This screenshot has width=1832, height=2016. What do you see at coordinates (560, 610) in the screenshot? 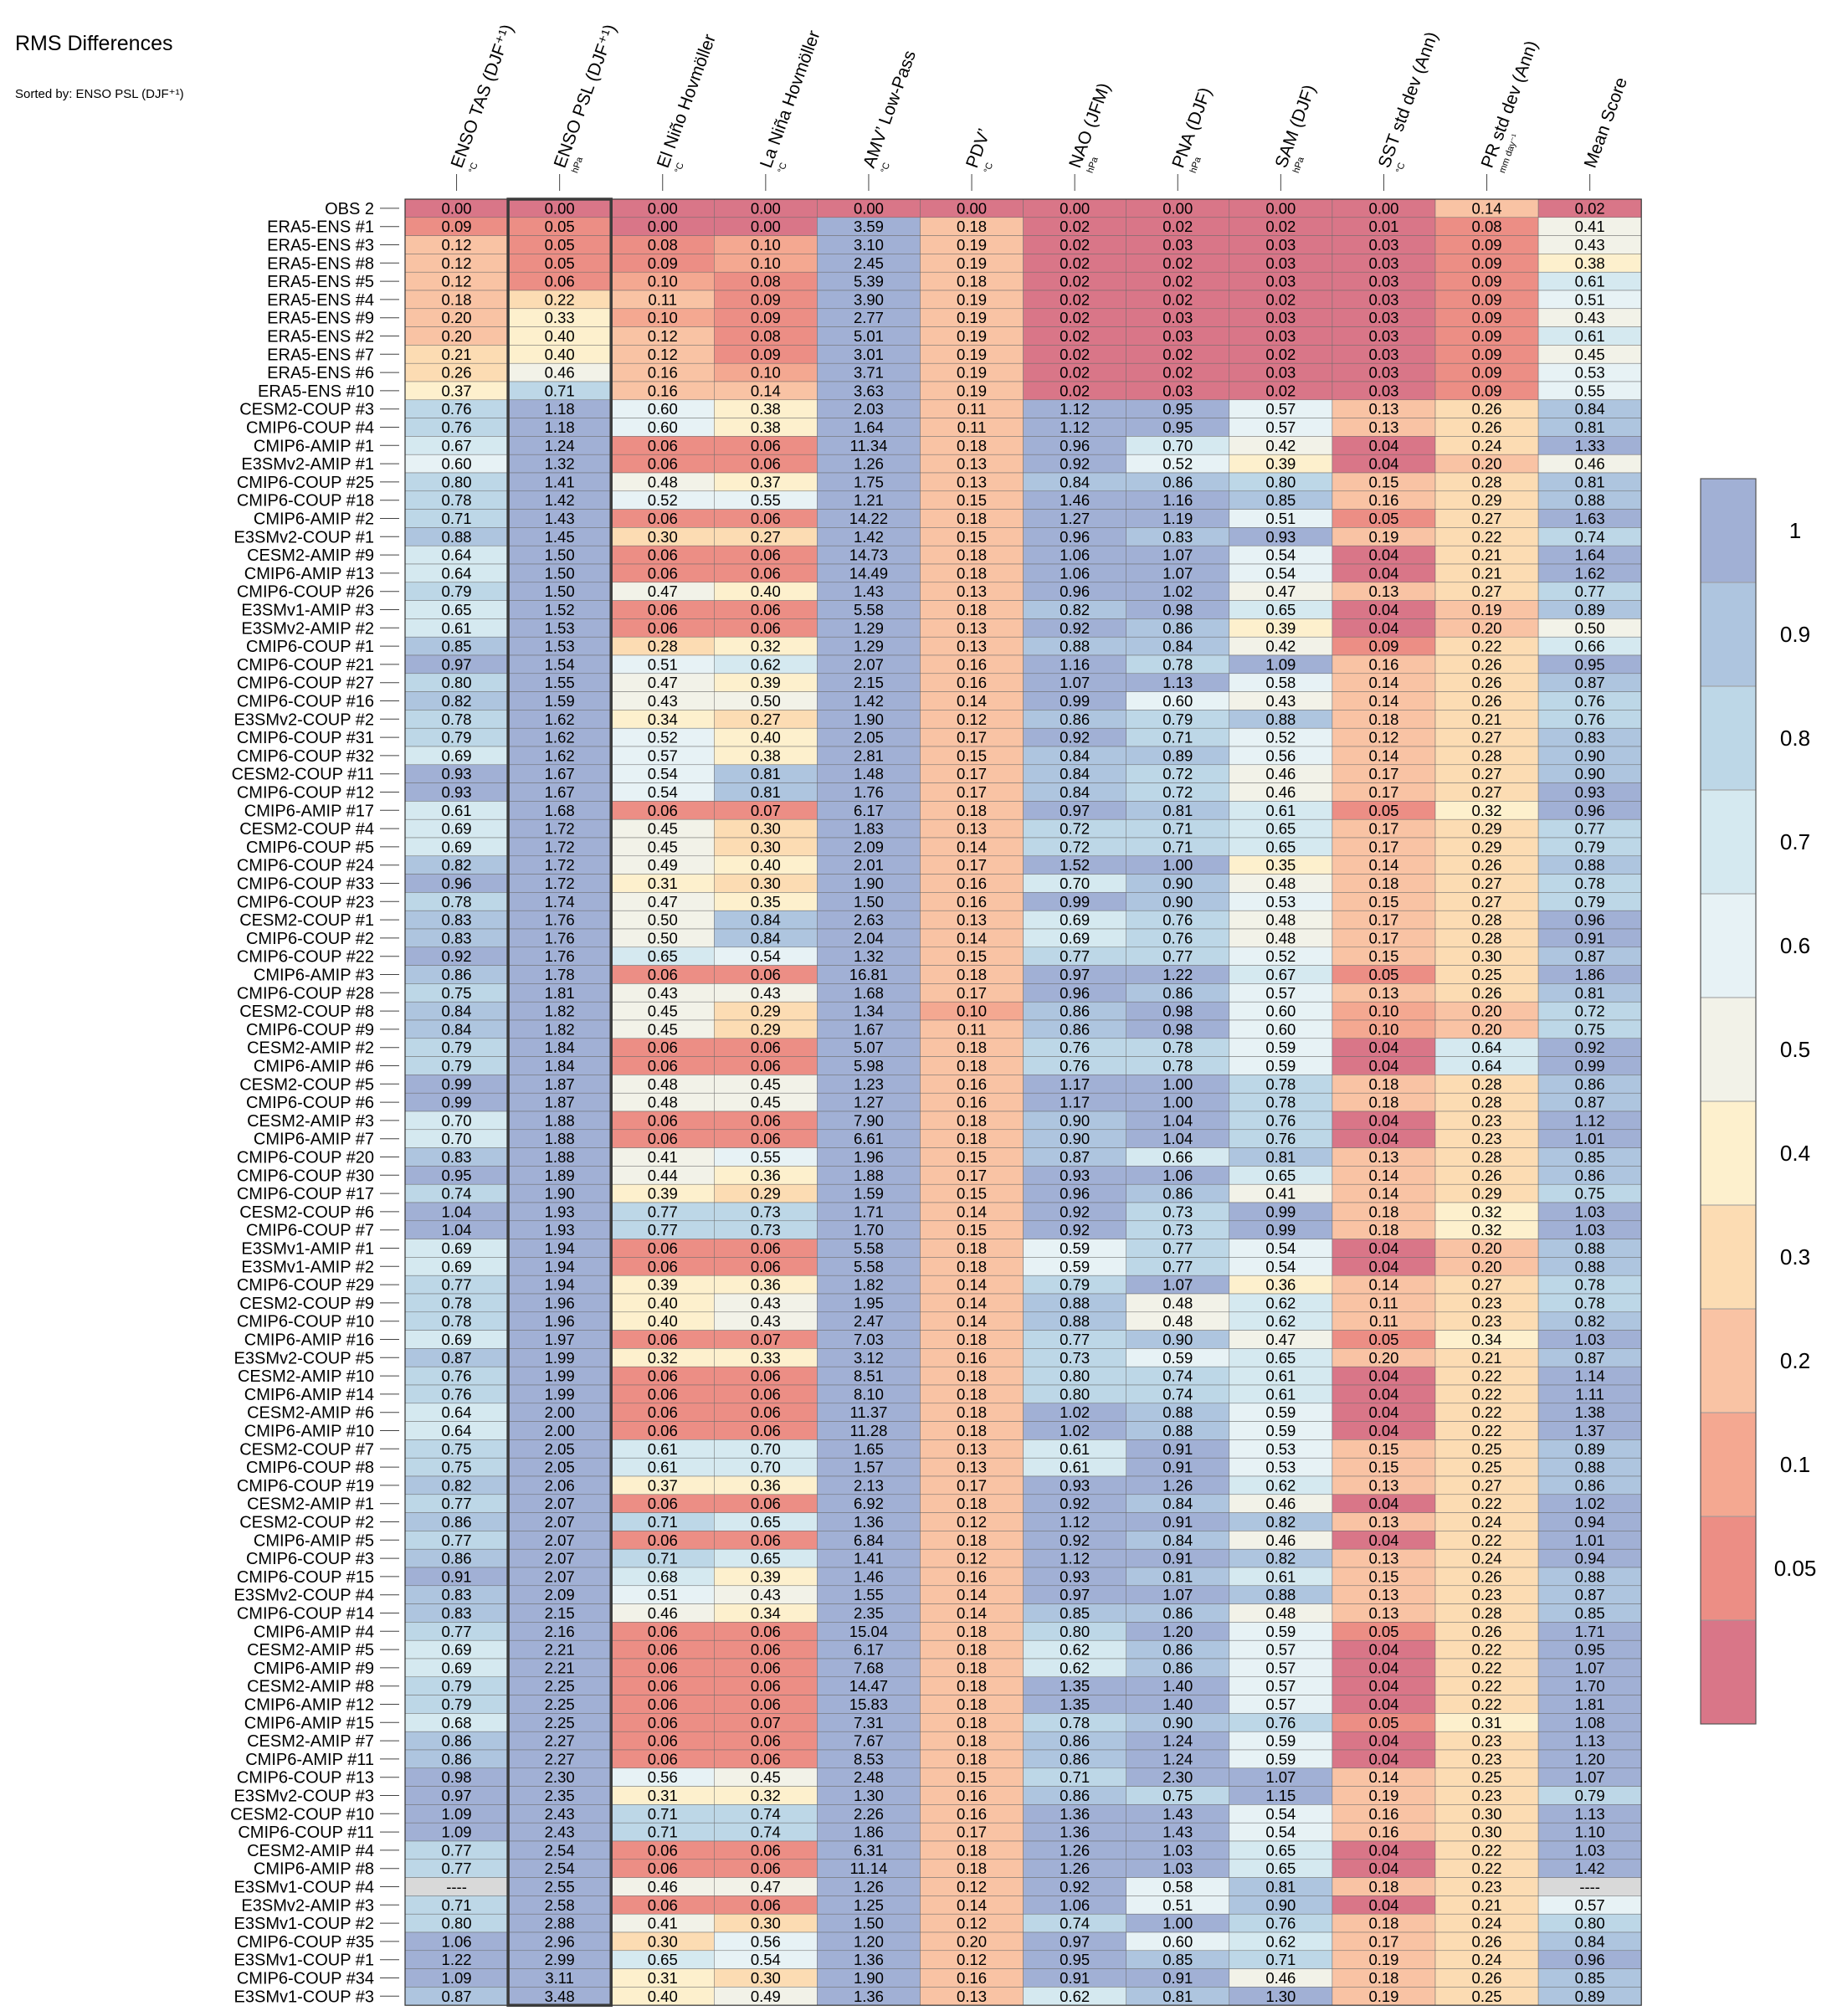
I see `cell-value: 1.52` at bounding box center [560, 610].